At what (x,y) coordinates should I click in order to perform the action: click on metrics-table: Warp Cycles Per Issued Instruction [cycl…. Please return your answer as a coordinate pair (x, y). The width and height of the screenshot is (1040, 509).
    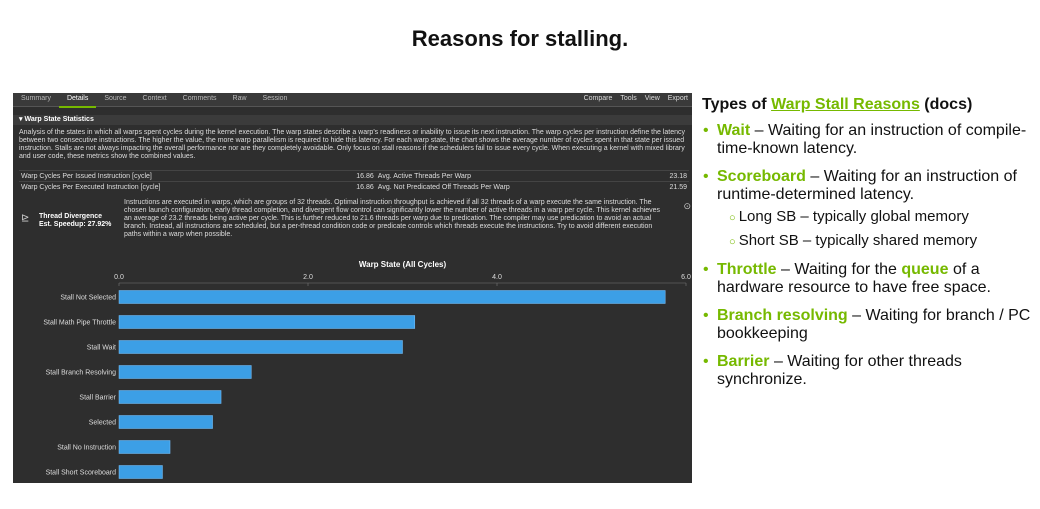
    Looking at the image, I should click on (354, 181).